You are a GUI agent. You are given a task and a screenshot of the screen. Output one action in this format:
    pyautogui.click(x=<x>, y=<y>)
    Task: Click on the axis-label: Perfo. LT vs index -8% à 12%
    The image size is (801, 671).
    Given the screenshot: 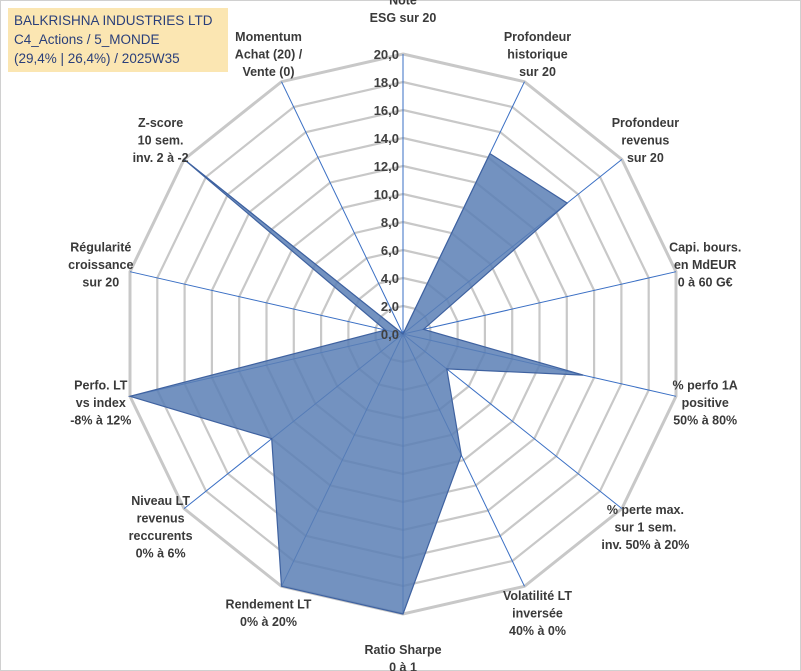 What is the action you would take?
    pyautogui.click(x=100, y=403)
    